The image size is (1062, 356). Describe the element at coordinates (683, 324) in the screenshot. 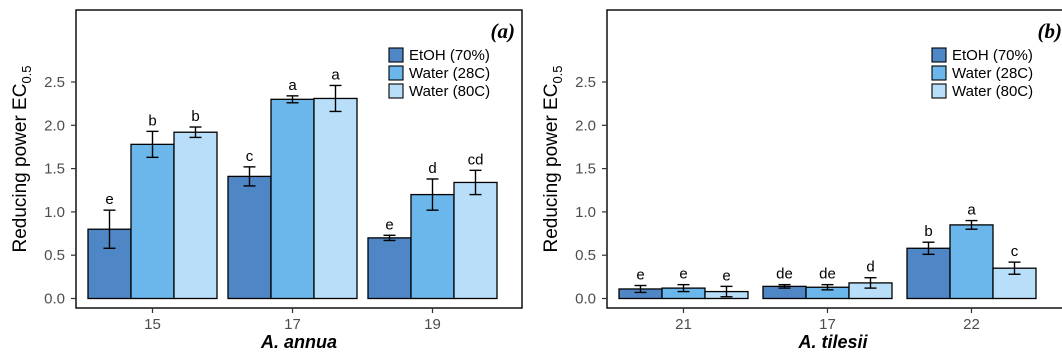

I see `x-tick-label: 21` at that location.